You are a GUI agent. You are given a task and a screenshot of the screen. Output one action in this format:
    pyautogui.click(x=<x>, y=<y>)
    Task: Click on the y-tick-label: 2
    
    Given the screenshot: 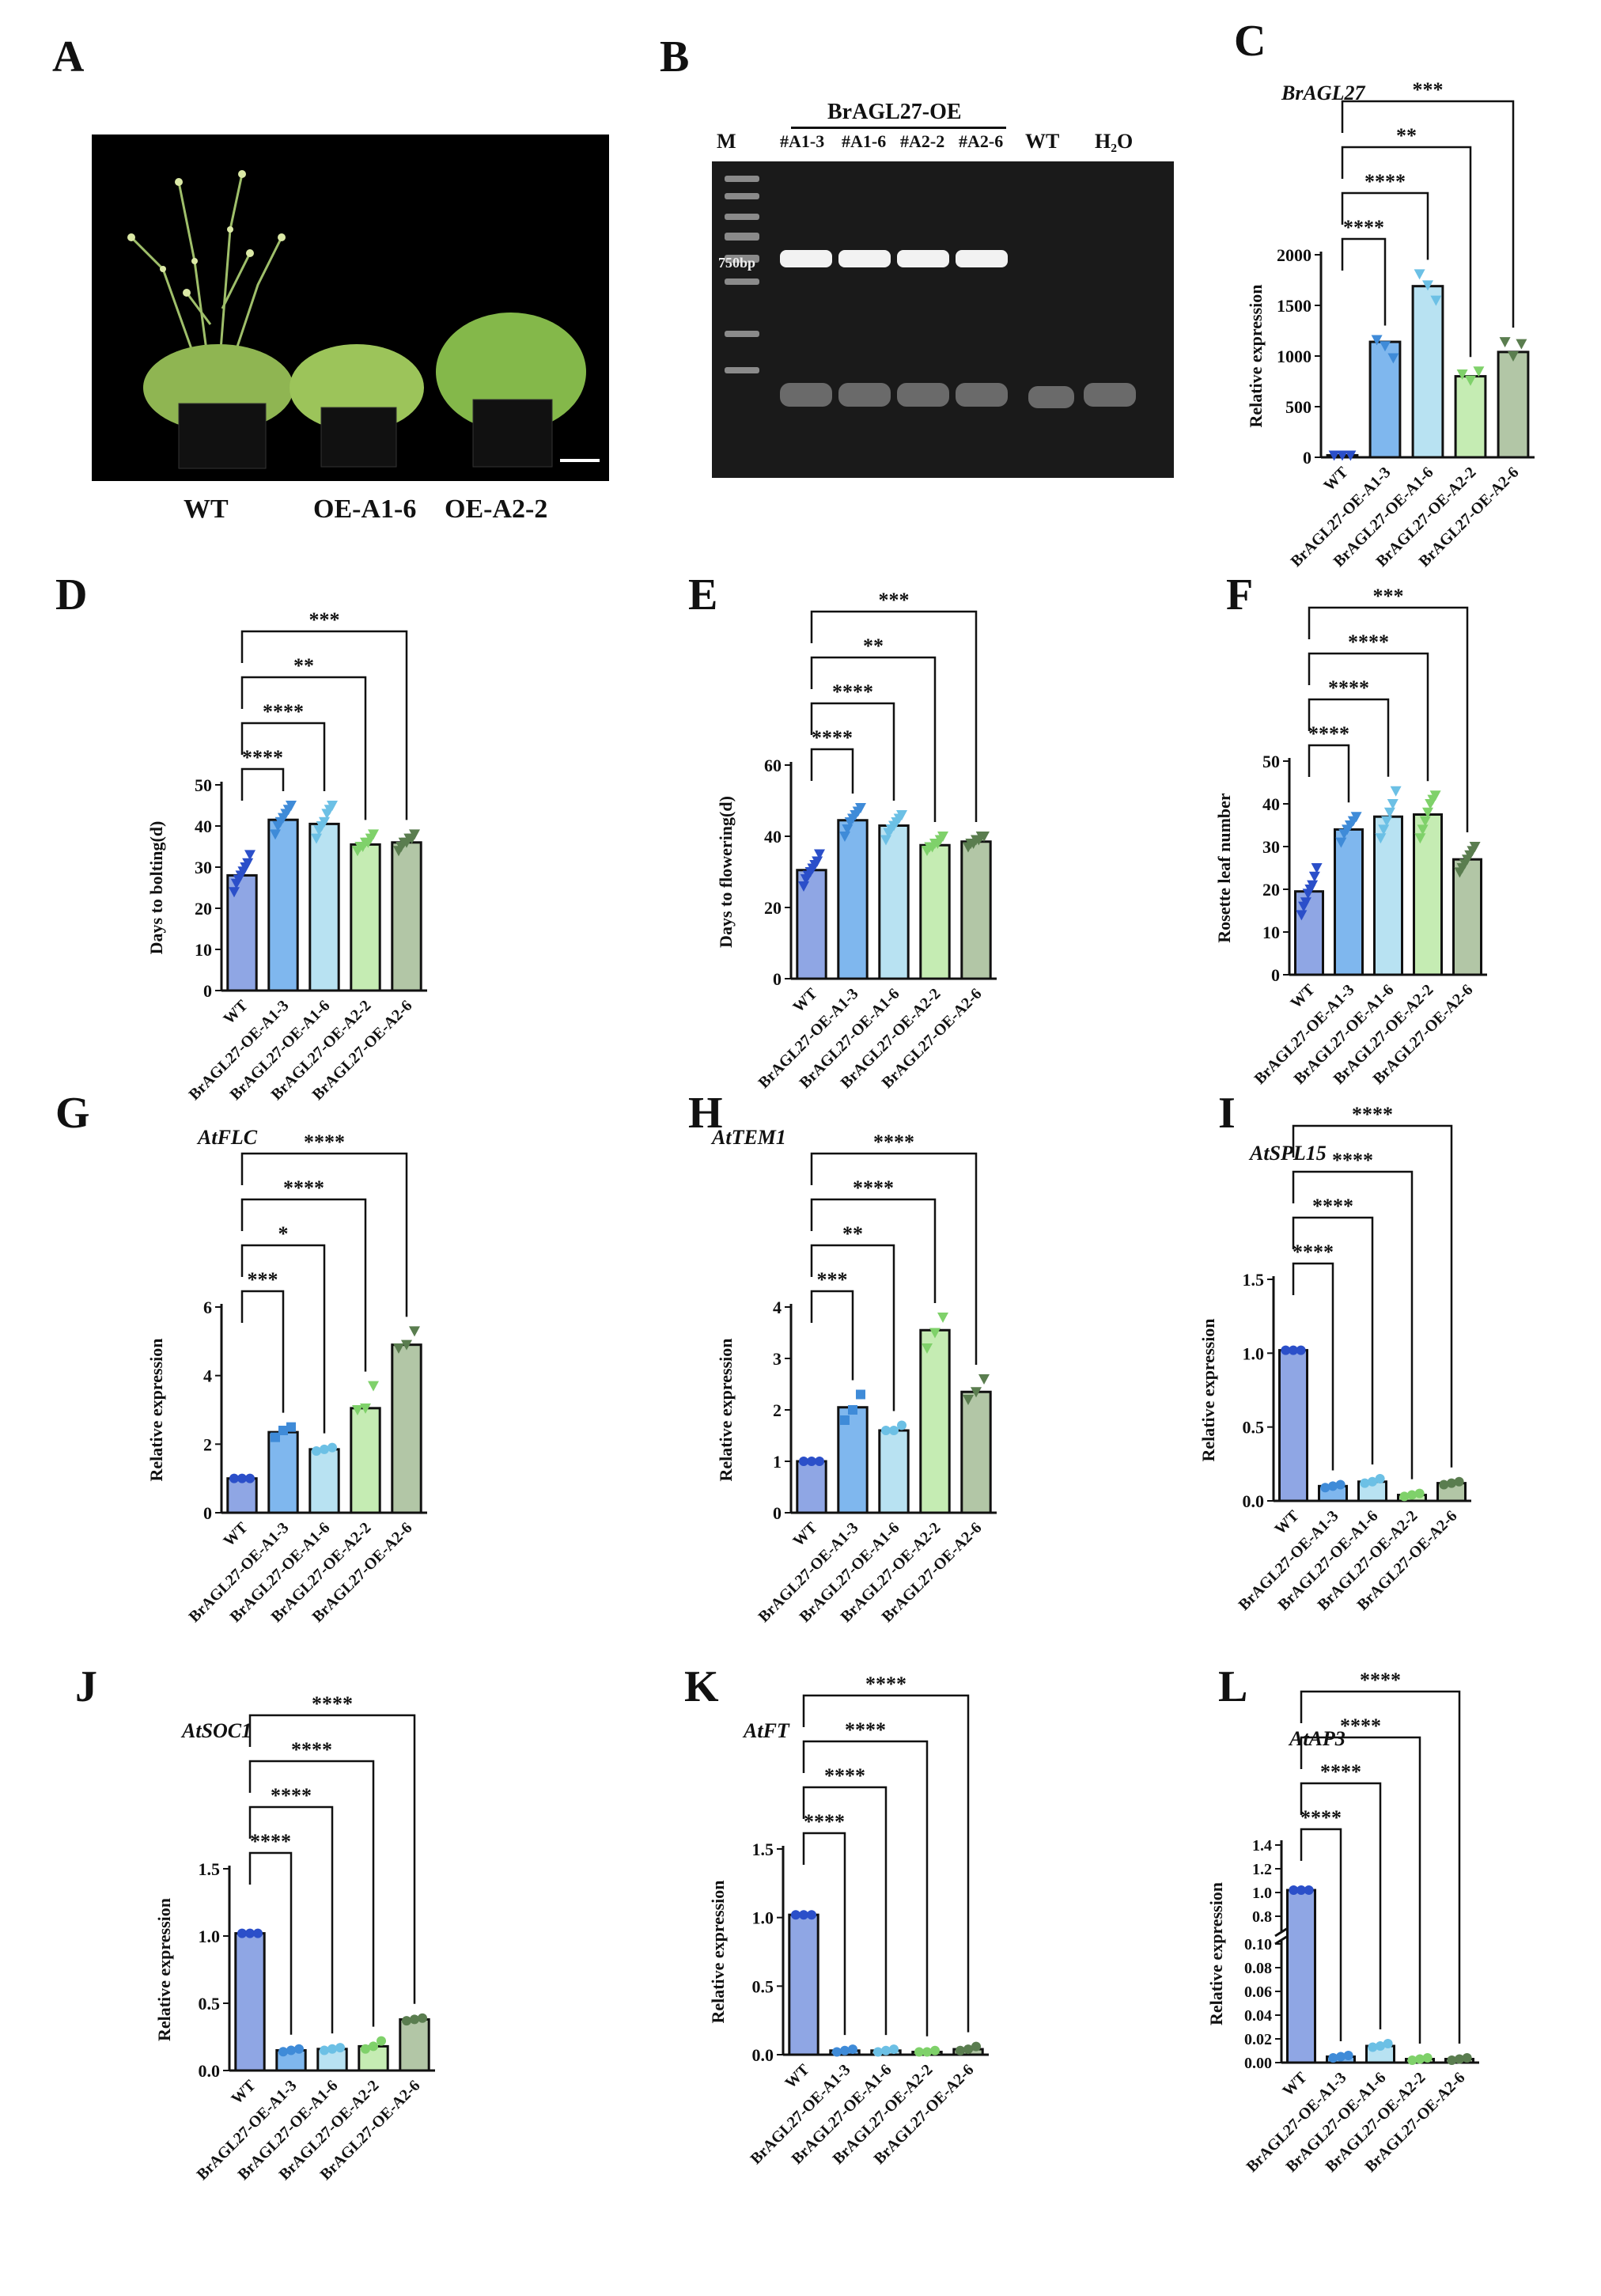 What is the action you would take?
    pyautogui.click(x=207, y=1444)
    